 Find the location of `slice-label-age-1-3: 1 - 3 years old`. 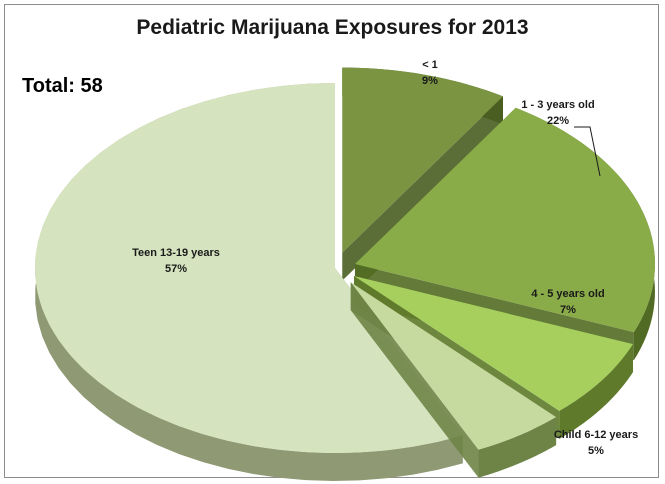

slice-label-age-1-3: 1 - 3 years old is located at coordinates (557, 105).